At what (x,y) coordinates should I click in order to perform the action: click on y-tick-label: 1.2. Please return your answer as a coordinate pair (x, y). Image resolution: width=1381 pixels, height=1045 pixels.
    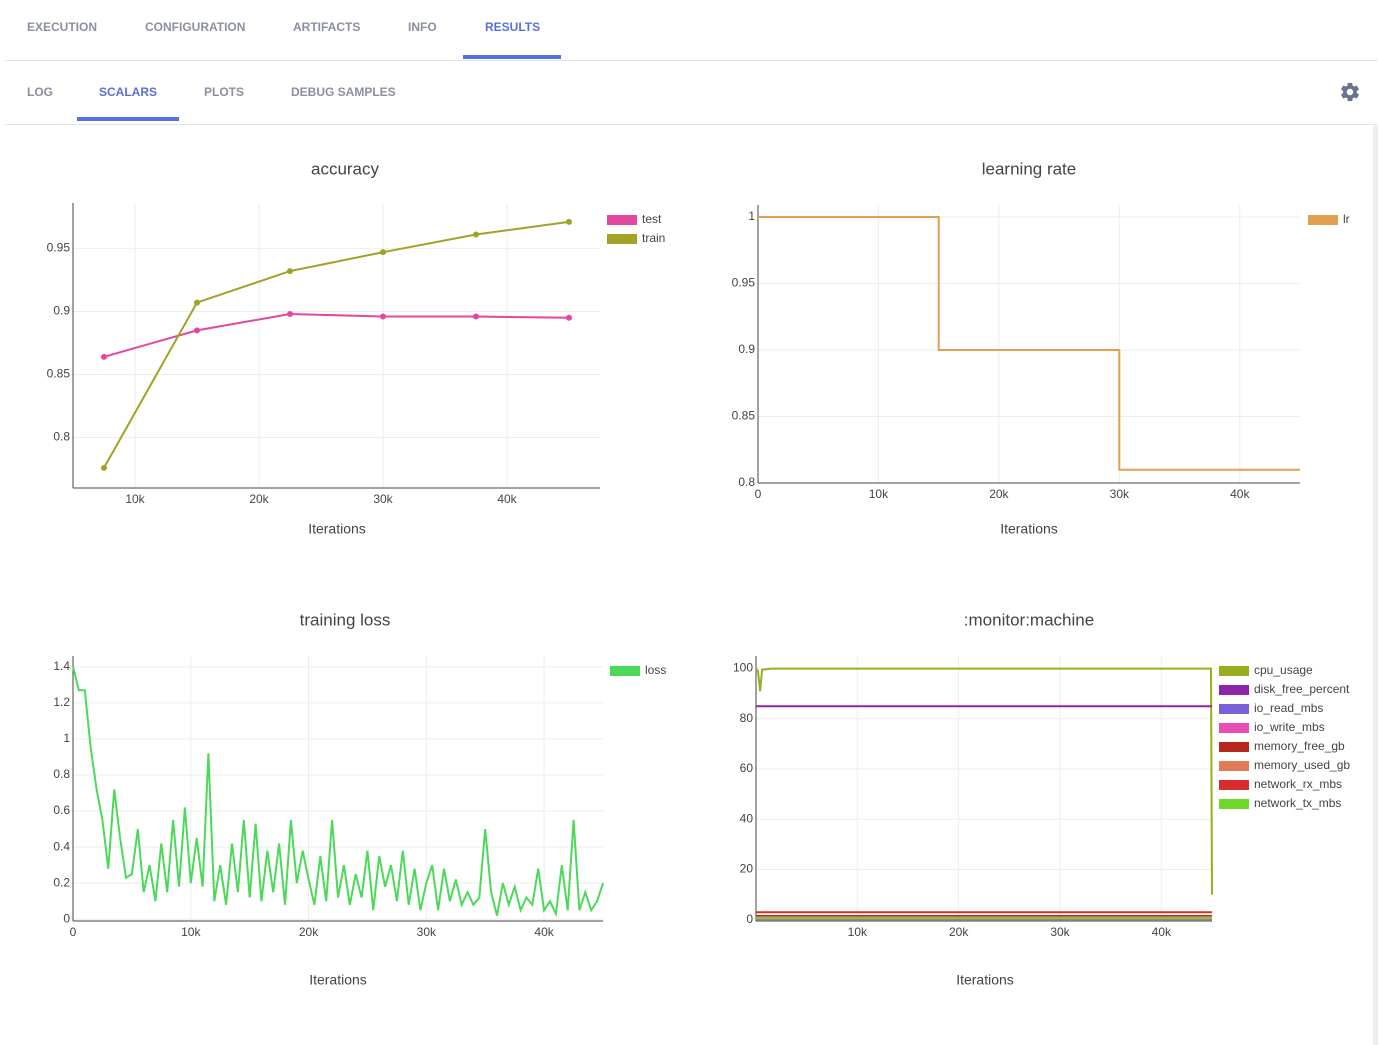
    Looking at the image, I should click on (61, 702).